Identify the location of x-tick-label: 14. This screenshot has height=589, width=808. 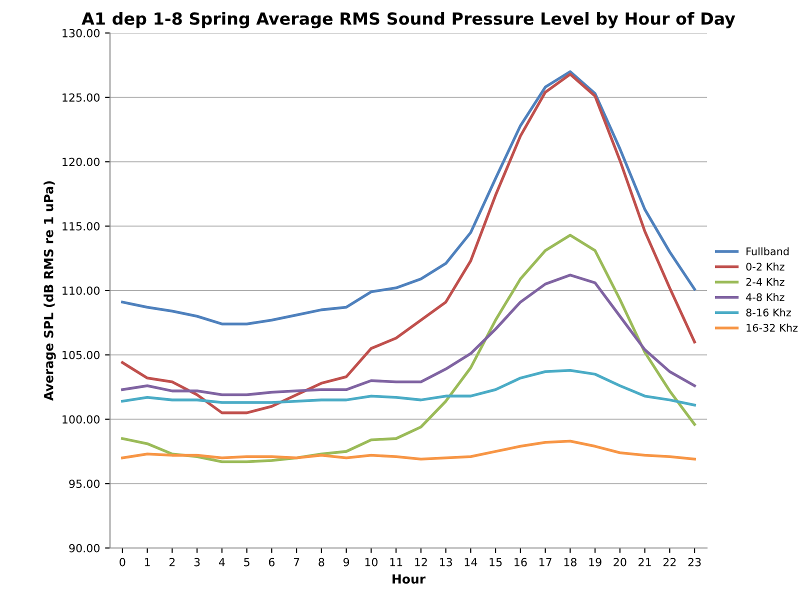
(471, 562).